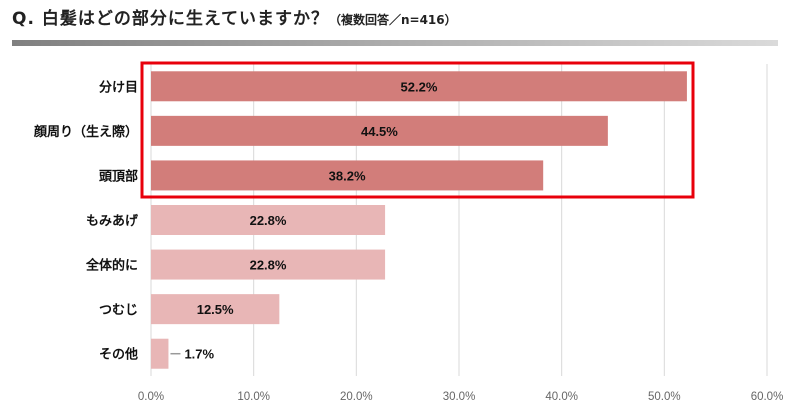  I want to click on question-text: Q. 白髪はどの部分に生えていますか？, so click(170, 19).